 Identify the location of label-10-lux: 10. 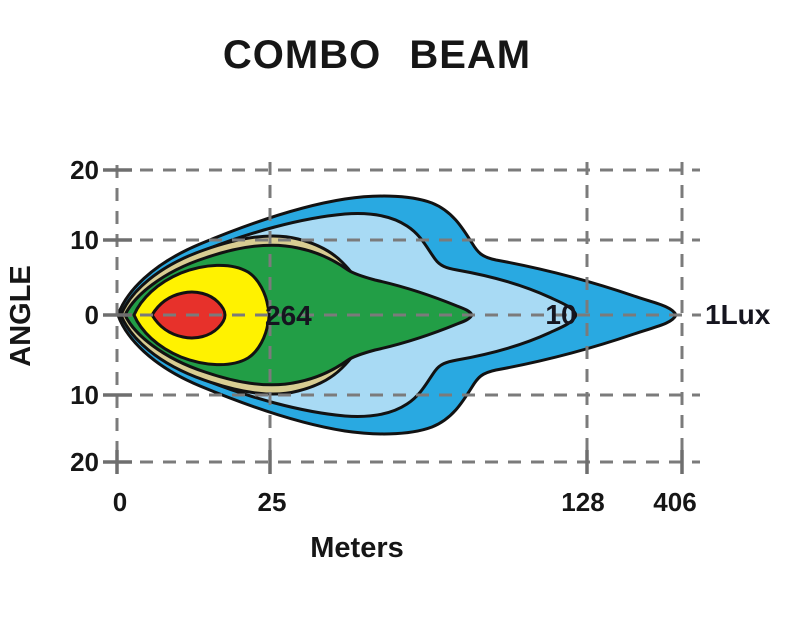
(560, 314).